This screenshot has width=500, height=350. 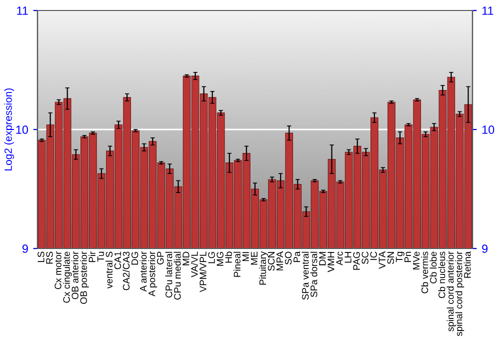 What do you see at coordinates (365, 258) in the screenshot?
I see `x-tick-label: SC` at bounding box center [365, 258].